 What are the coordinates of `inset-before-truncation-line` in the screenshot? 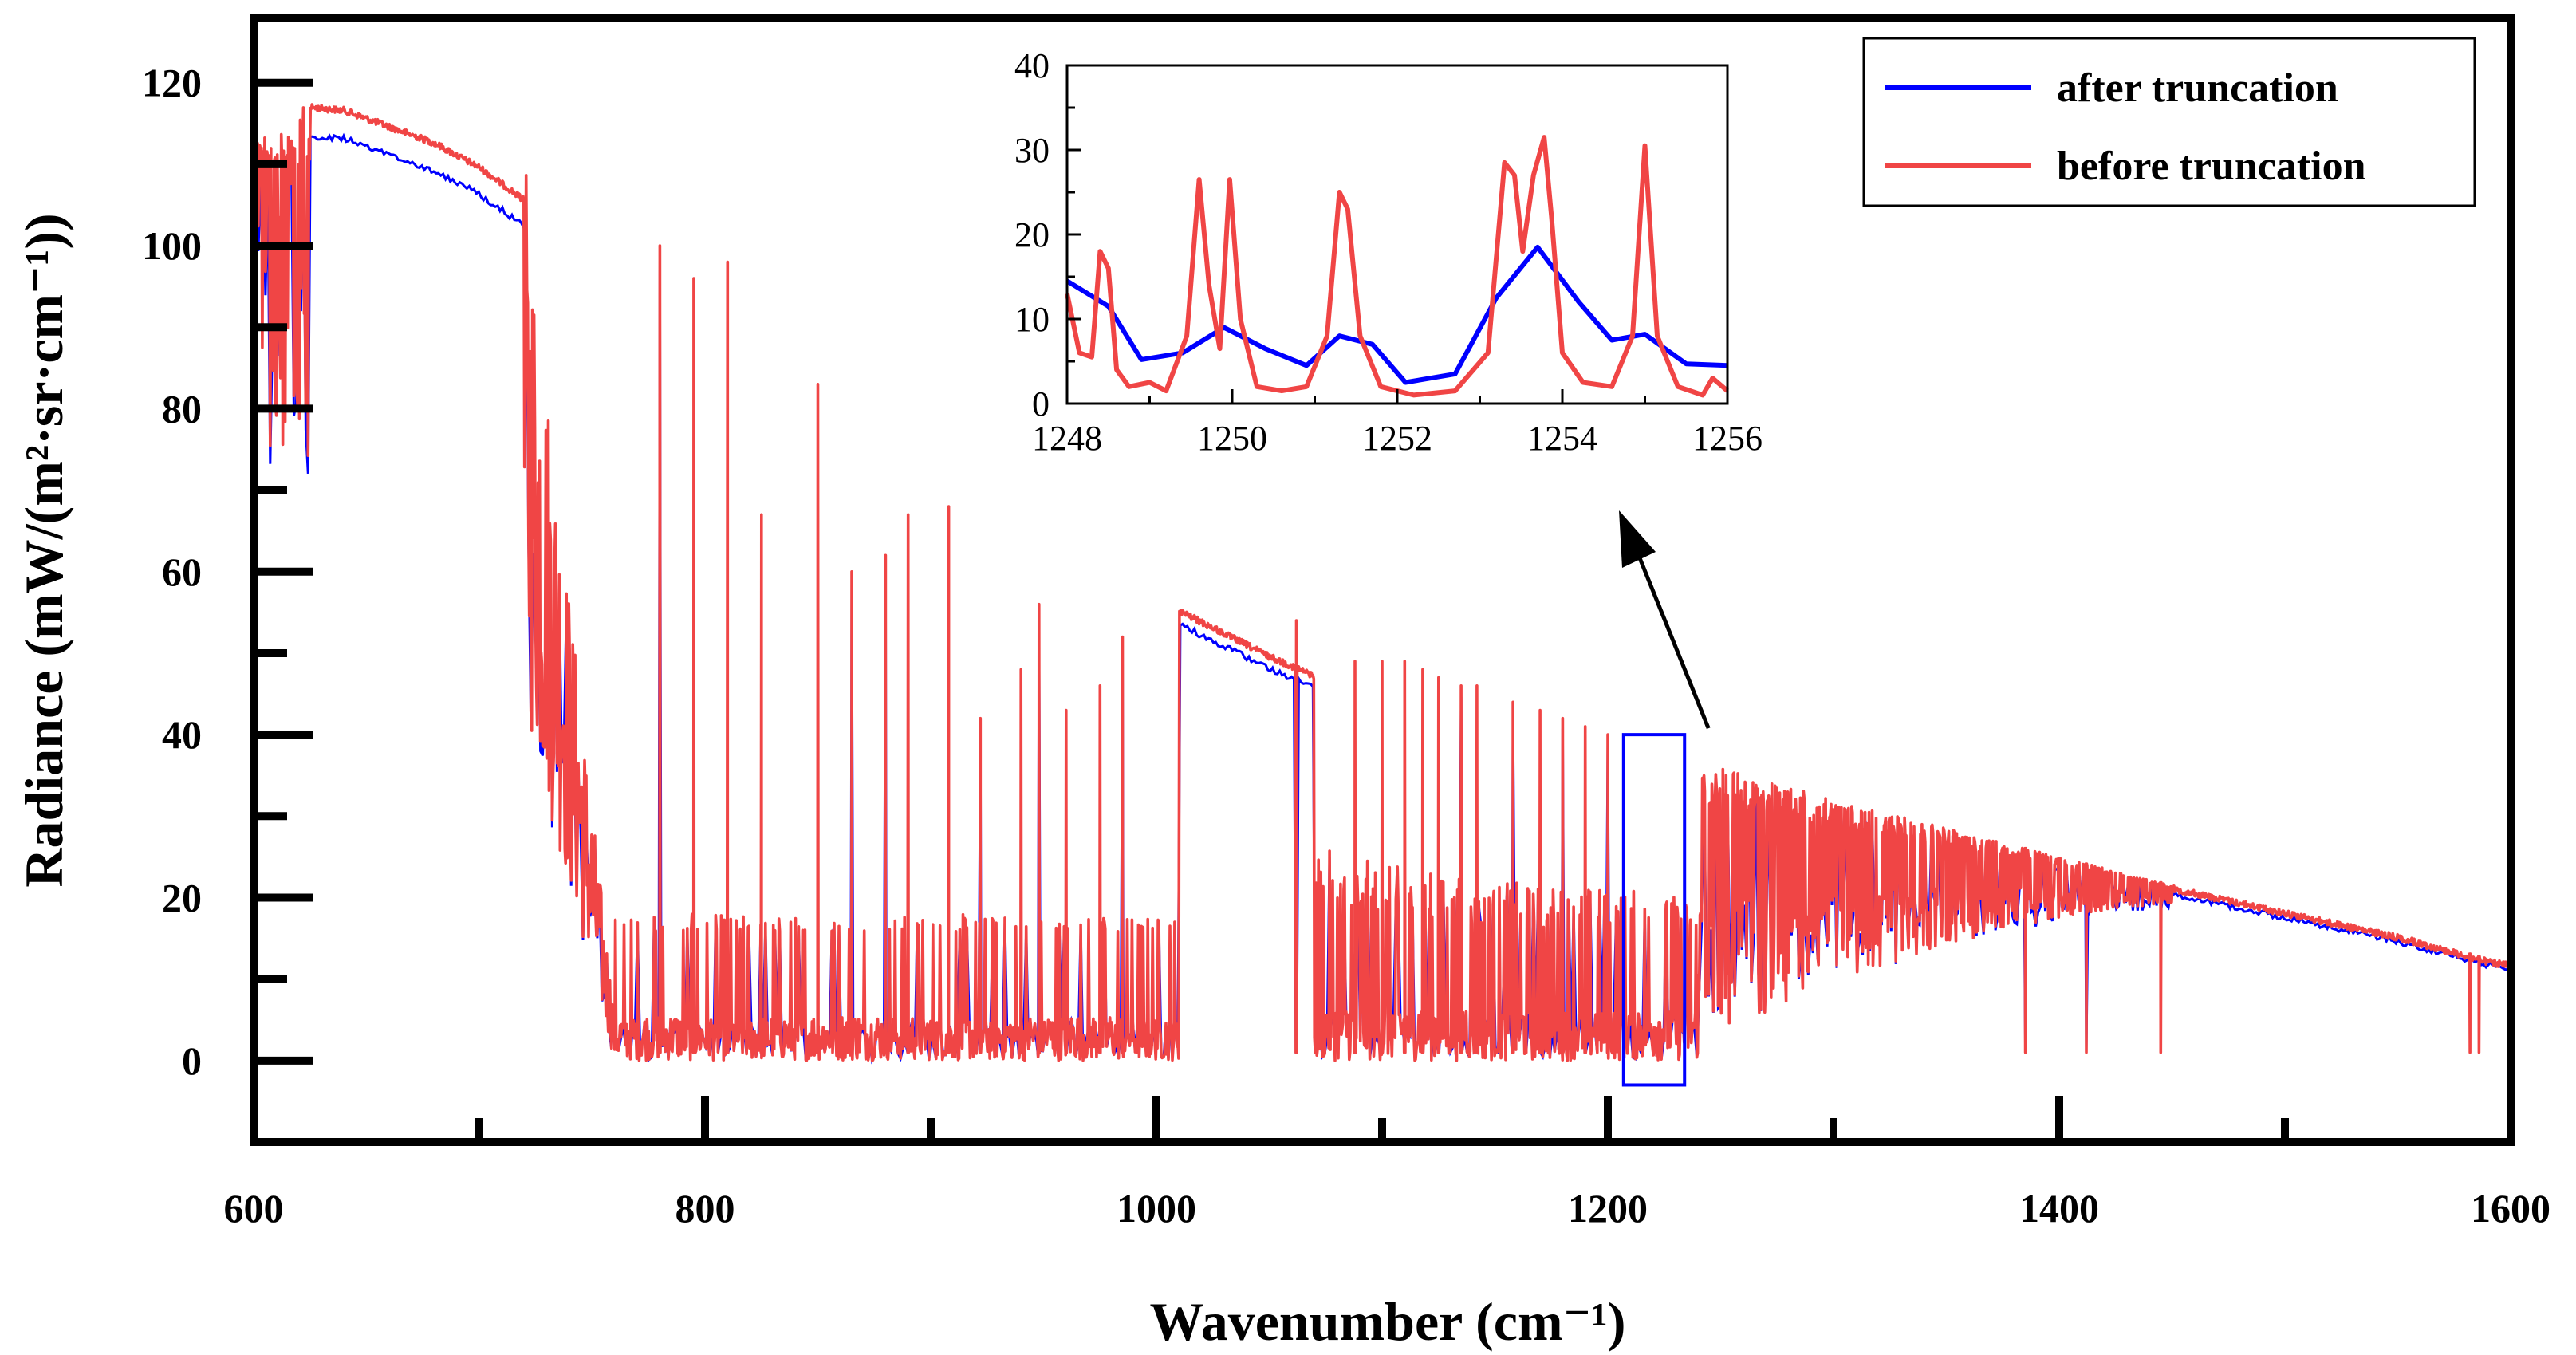 It's located at (1397, 266).